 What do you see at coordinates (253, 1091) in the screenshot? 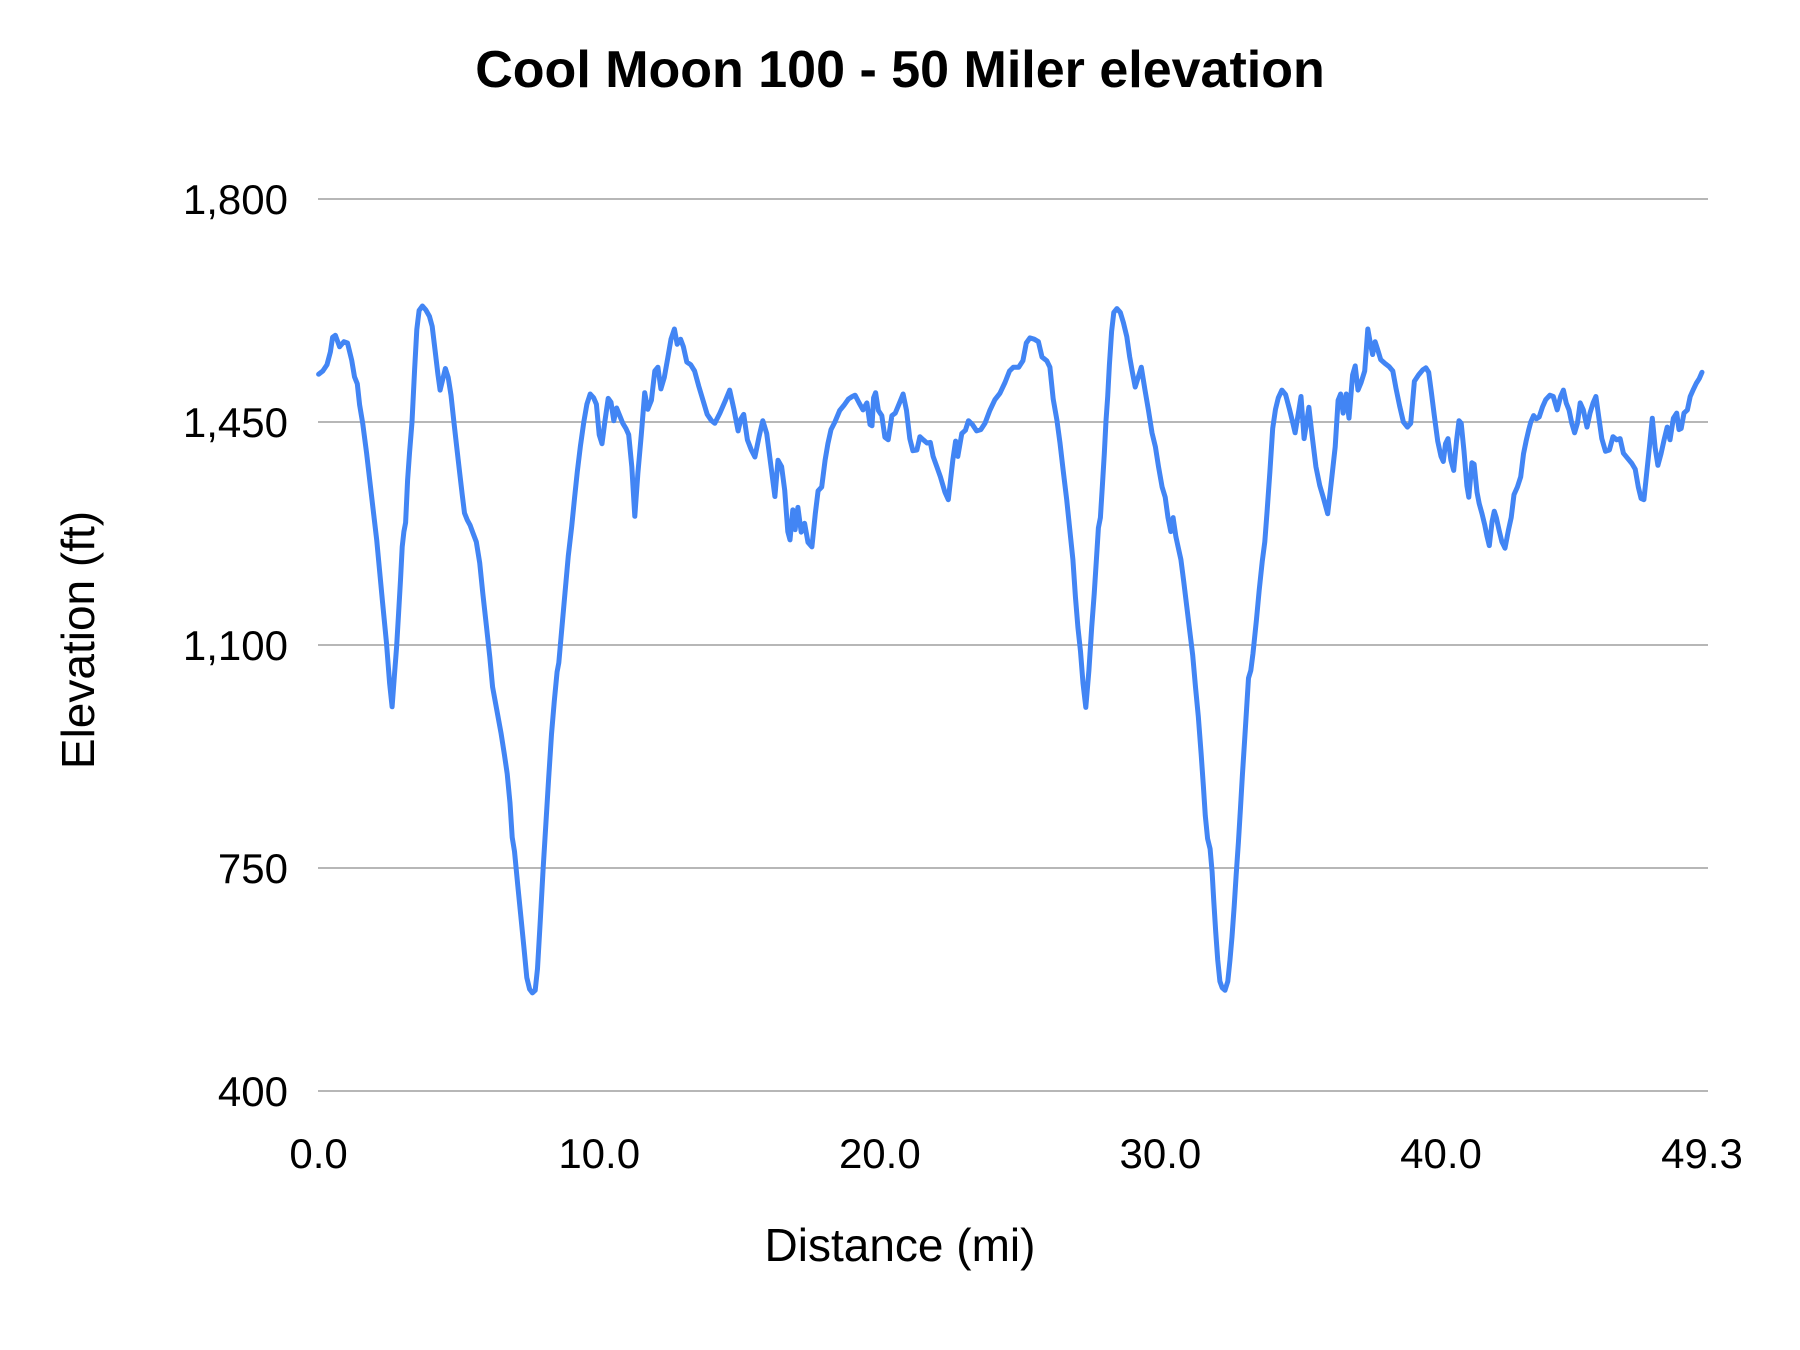
I see `y-tick-label: 400` at bounding box center [253, 1091].